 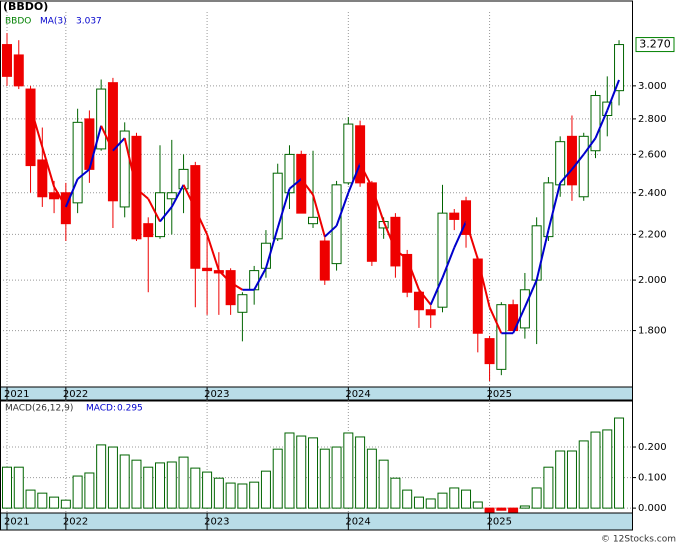 What do you see at coordinates (652, 280) in the screenshot?
I see `y-tick-label: 2.000` at bounding box center [652, 280].